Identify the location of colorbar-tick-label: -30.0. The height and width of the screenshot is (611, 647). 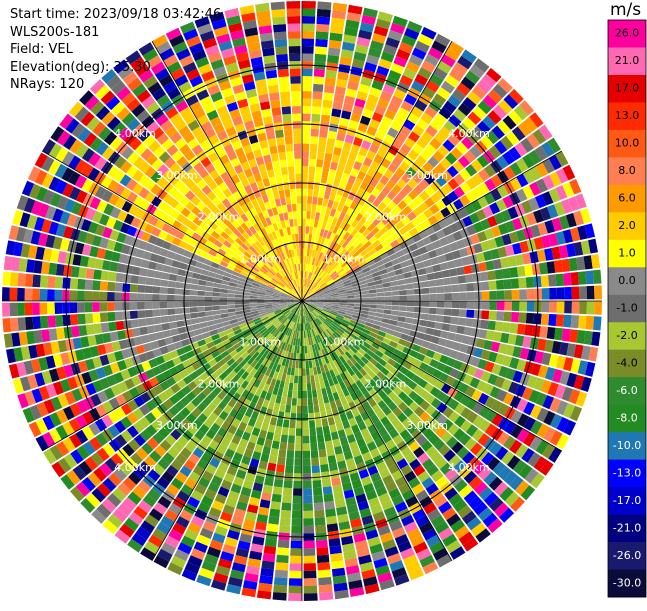
(627, 582).